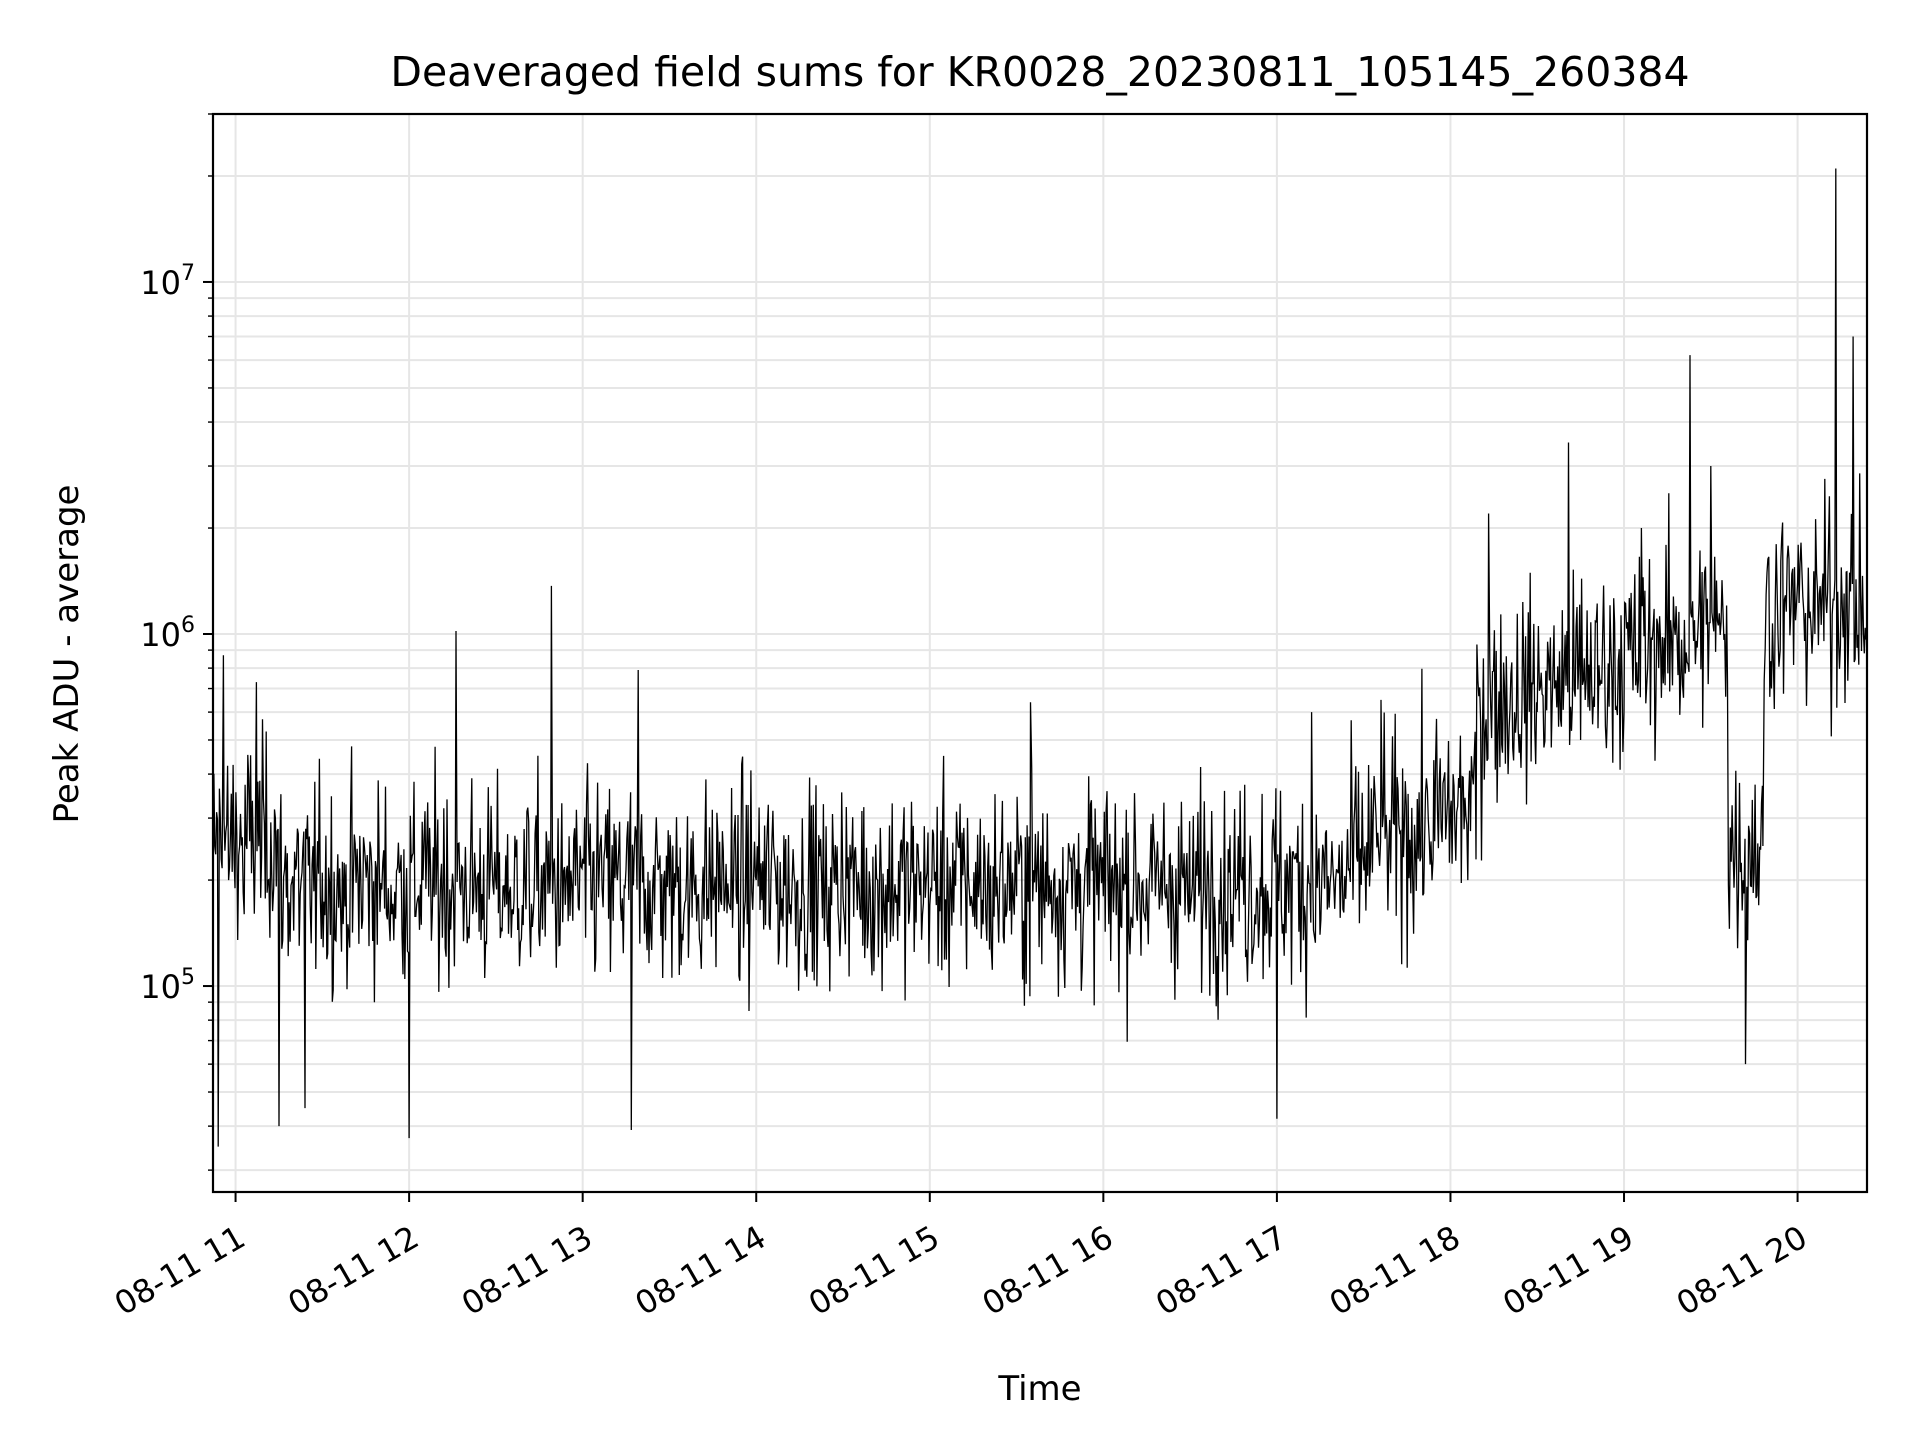 The height and width of the screenshot is (1440, 1920). What do you see at coordinates (167, 985) in the screenshot?
I see `y-tick-label: 105` at bounding box center [167, 985].